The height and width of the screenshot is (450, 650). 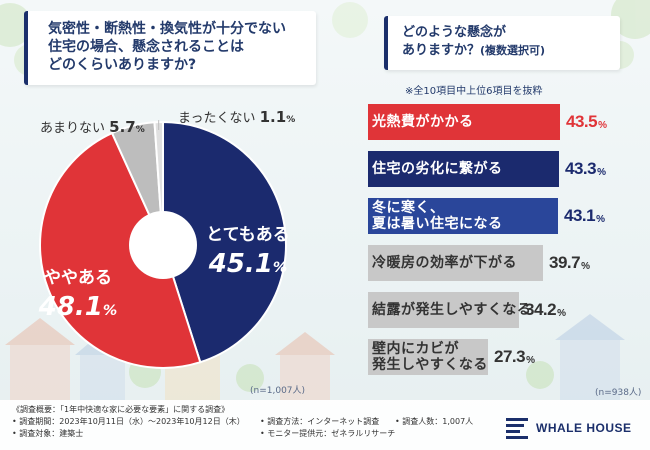 What do you see at coordinates (328, 433) in the screenshot?
I see `survey-monitor: • モニター提供元：ゼネラルリサーチ` at bounding box center [328, 433].